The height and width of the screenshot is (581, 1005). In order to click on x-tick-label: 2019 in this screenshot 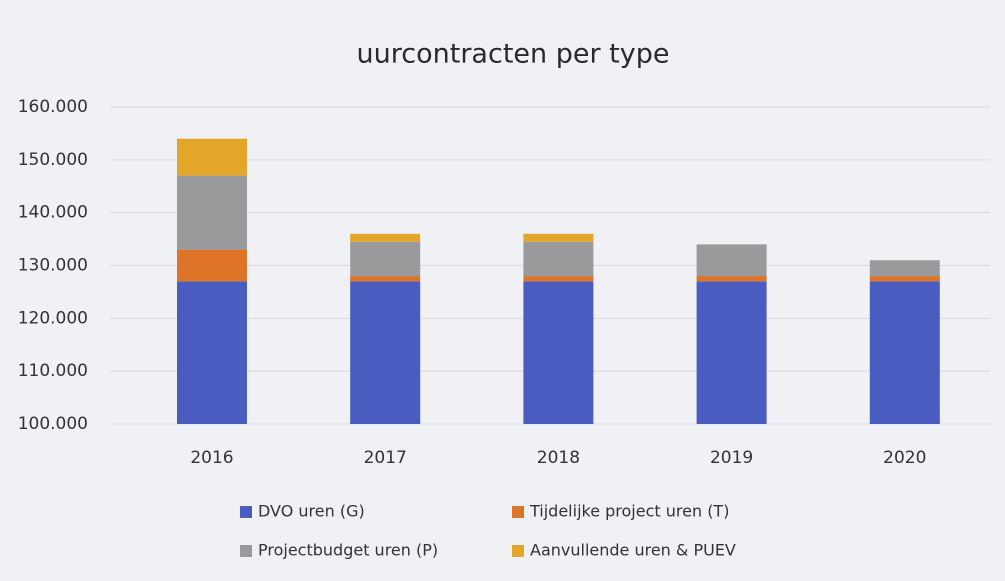, I will do `click(731, 458)`.